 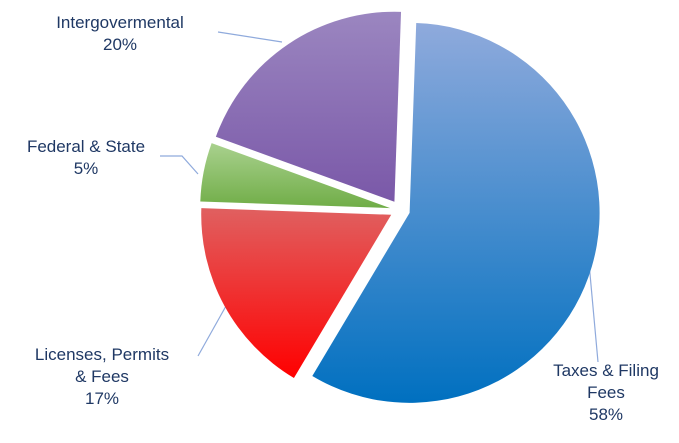 What do you see at coordinates (120, 34) in the screenshot?
I see `label-intergovernmental: Intergovermental 20%` at bounding box center [120, 34].